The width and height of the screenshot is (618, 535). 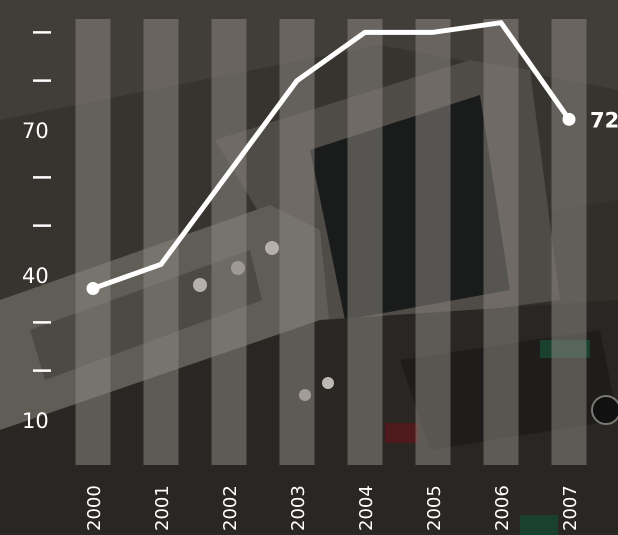 I want to click on x-tick-label-2001: 2001, so click(x=162, y=508).